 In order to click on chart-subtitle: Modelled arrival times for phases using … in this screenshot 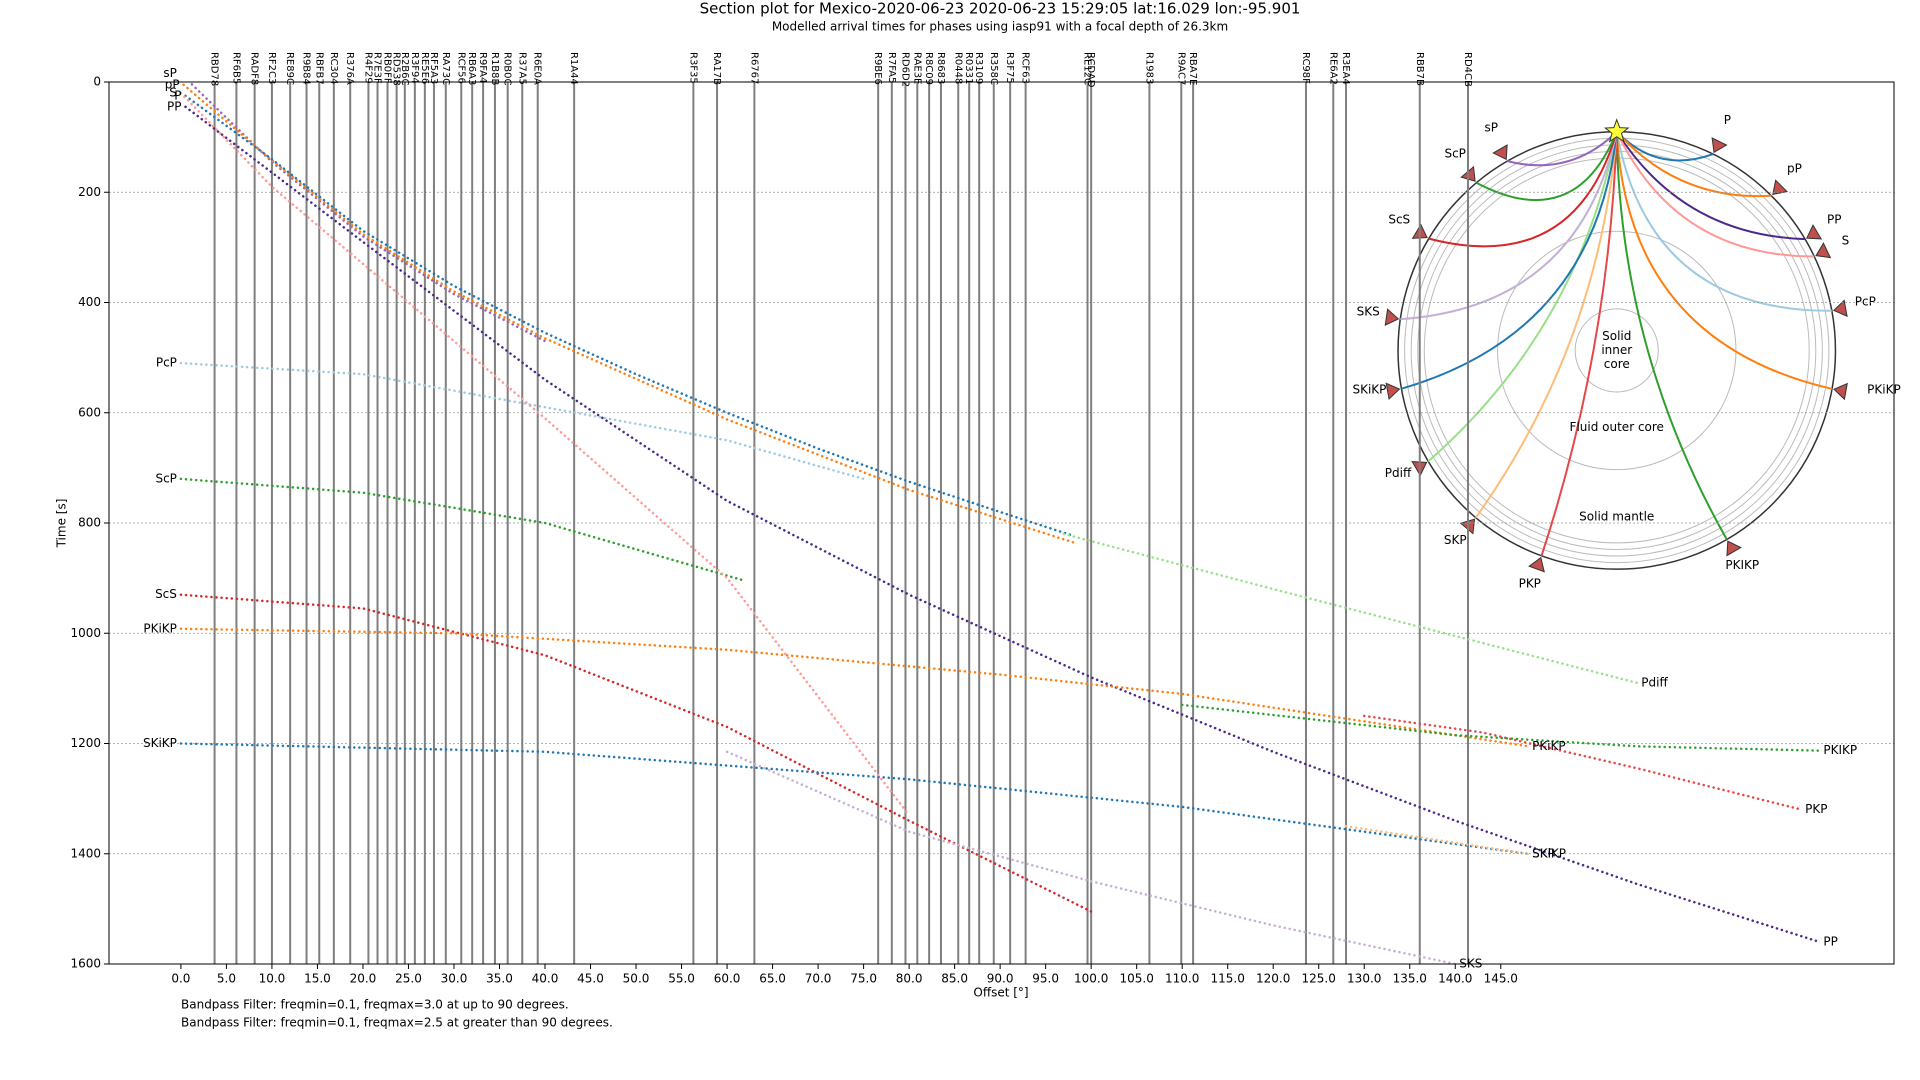, I will do `click(1000, 27)`.